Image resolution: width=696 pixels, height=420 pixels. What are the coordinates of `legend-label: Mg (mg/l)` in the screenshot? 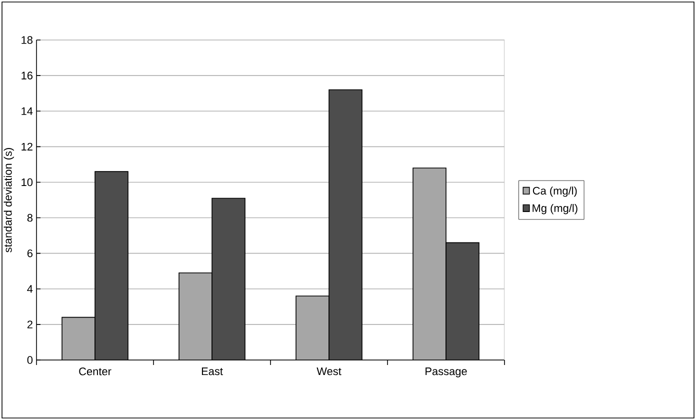 It's located at (555, 209).